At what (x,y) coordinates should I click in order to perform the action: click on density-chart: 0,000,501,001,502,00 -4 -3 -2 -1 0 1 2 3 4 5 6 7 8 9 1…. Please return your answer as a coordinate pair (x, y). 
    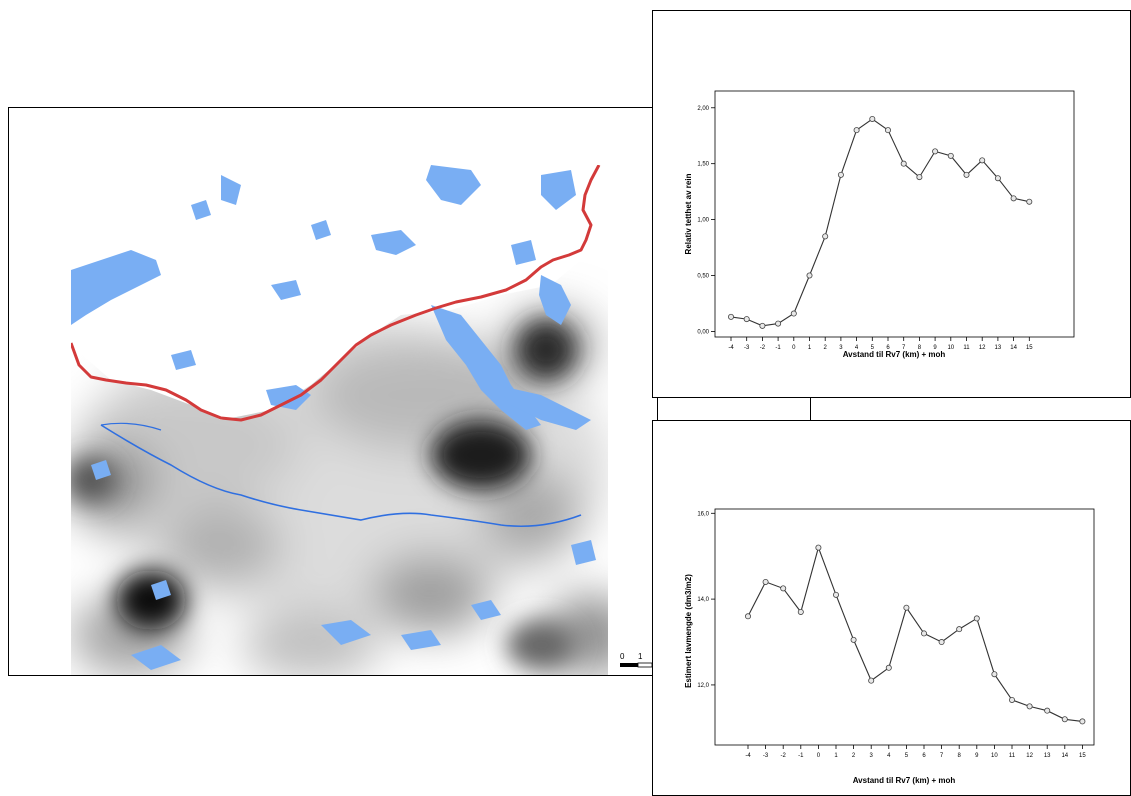
    Looking at the image, I should click on (879, 224).